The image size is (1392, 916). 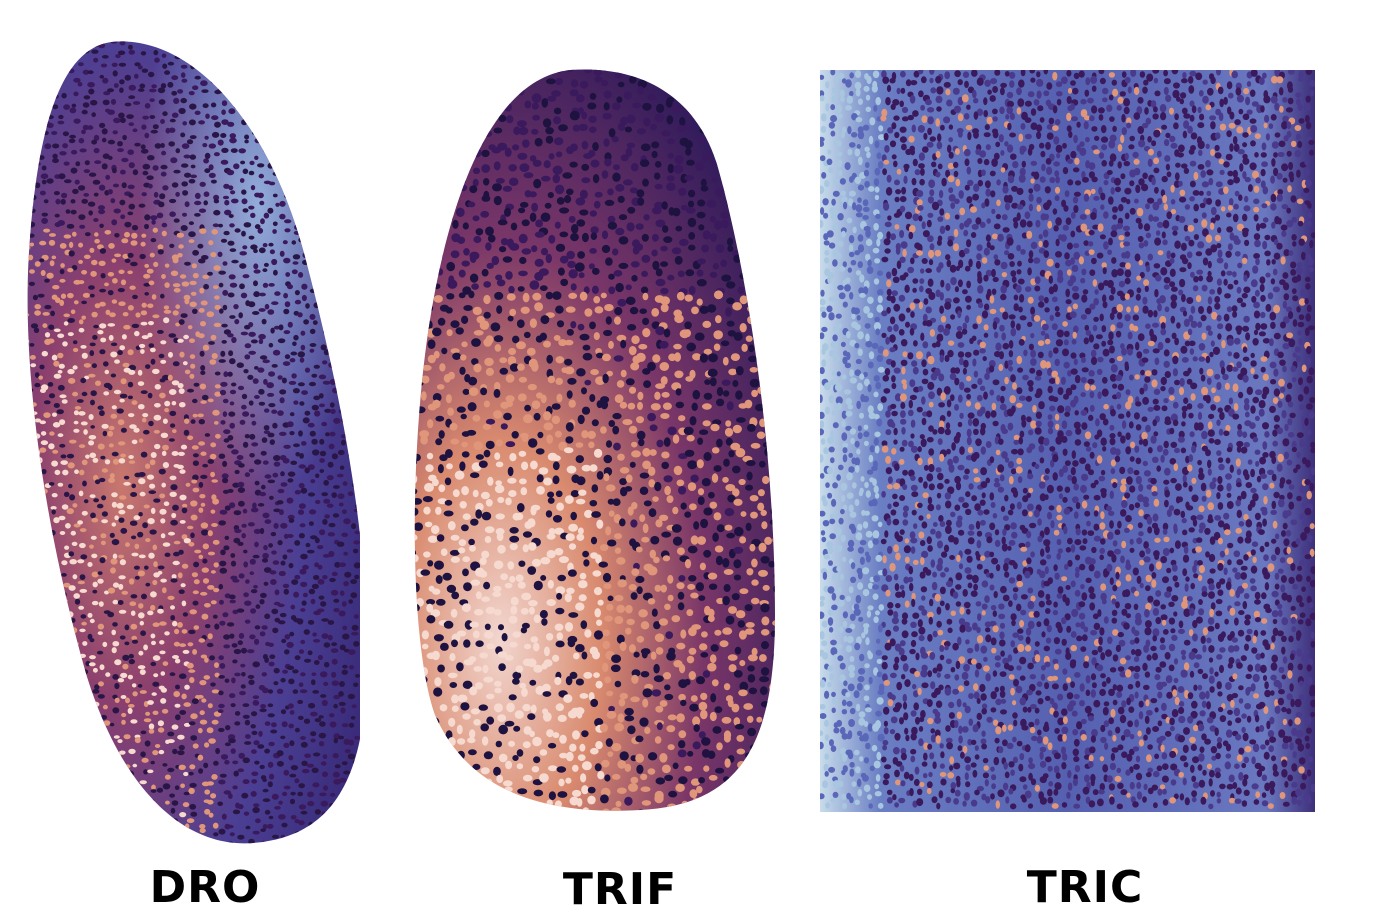 What do you see at coordinates (620, 889) in the screenshot?
I see `trif-label: TRIF` at bounding box center [620, 889].